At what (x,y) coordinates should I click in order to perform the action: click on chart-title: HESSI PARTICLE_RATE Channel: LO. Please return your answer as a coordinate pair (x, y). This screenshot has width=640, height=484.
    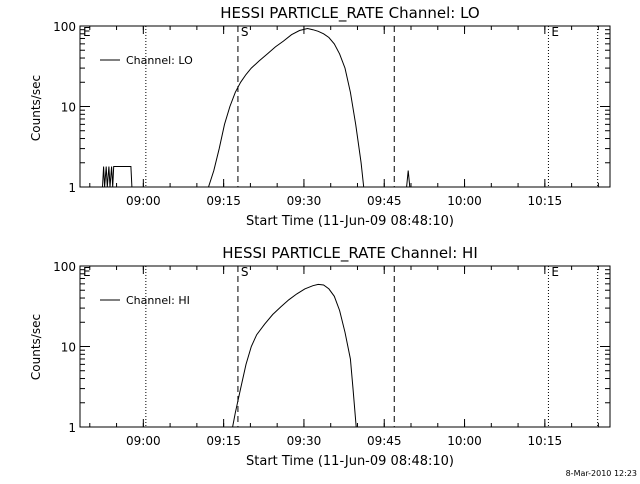
    Looking at the image, I should click on (349, 13).